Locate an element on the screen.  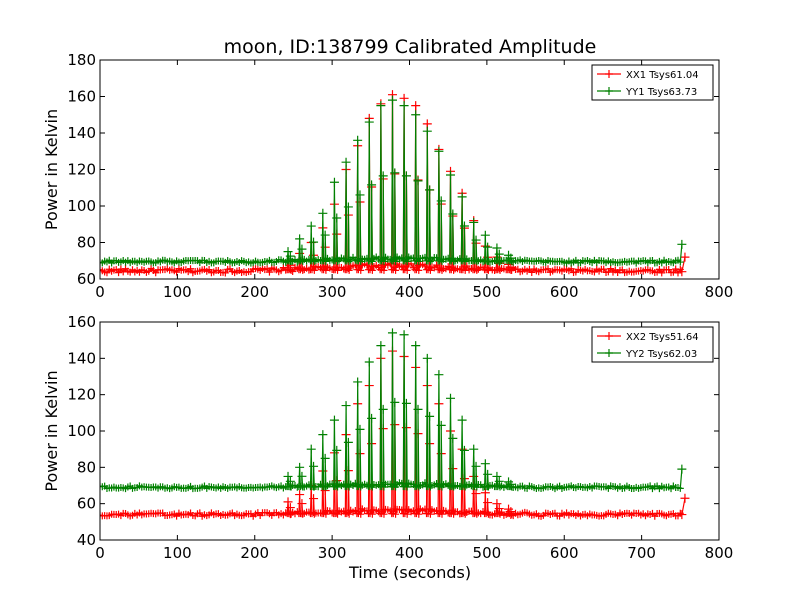
legend-item: YY2 Tsys62.03 is located at coordinates (647, 354).